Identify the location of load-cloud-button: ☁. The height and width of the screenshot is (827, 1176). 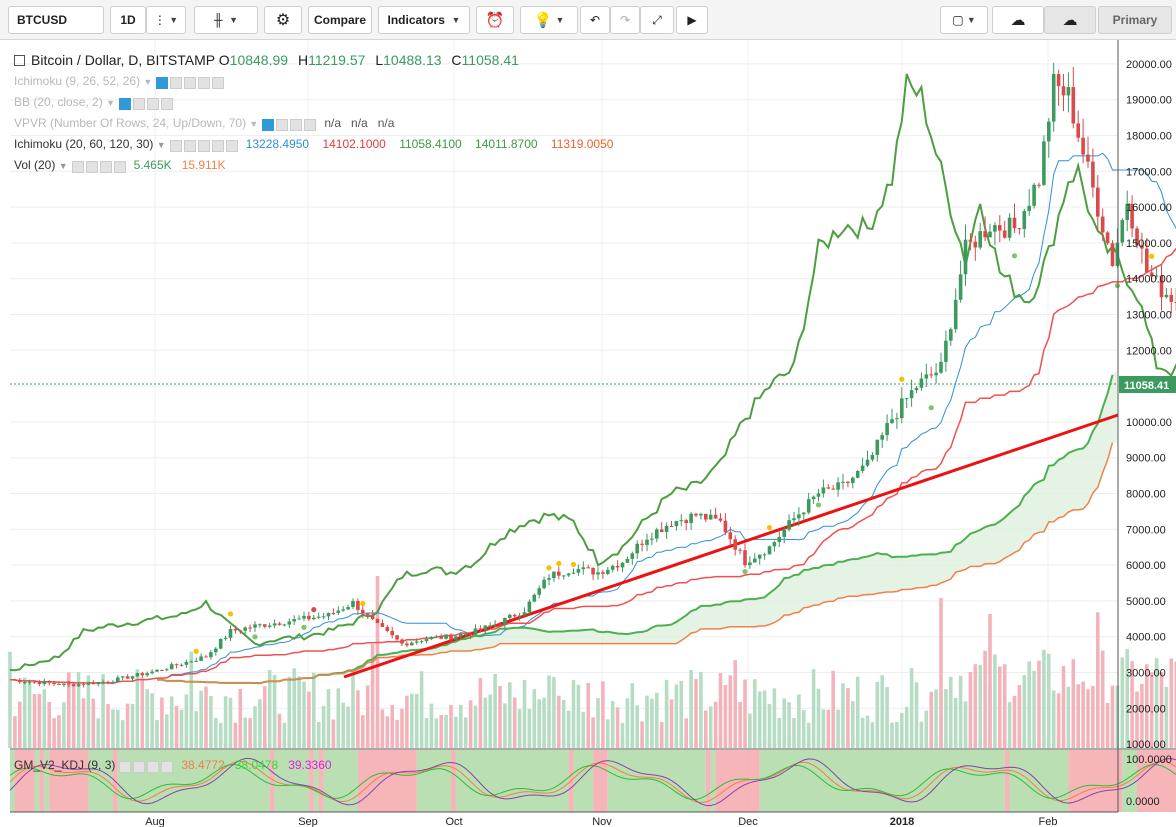
(1018, 20).